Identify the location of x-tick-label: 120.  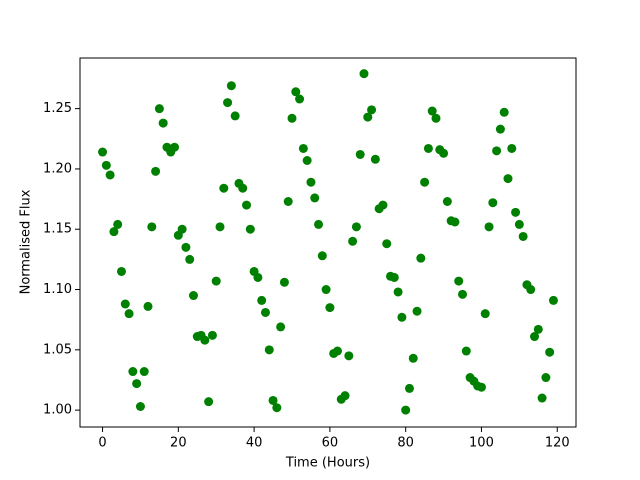
(557, 443).